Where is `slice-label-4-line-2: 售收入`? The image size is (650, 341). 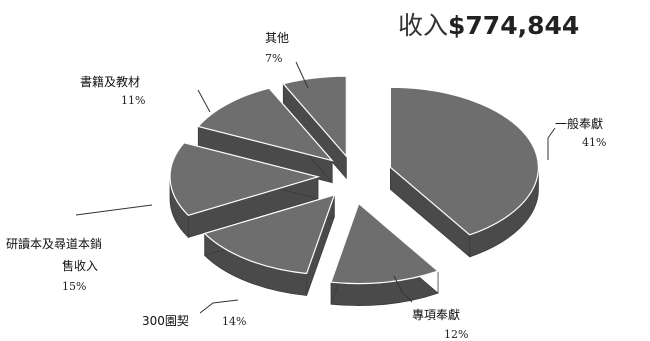 slice-label-4-line-2: 售收入 is located at coordinates (80, 265).